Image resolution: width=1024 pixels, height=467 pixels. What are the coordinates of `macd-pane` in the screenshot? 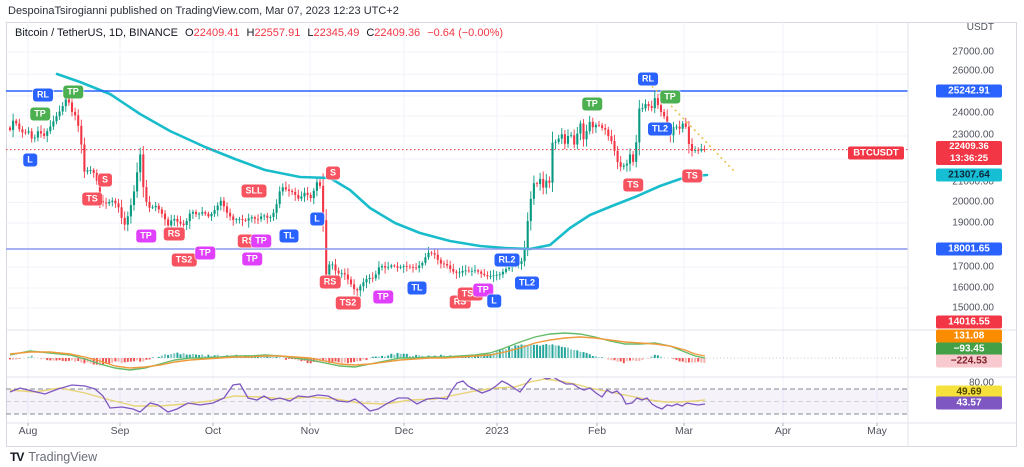 It's located at (457, 351).